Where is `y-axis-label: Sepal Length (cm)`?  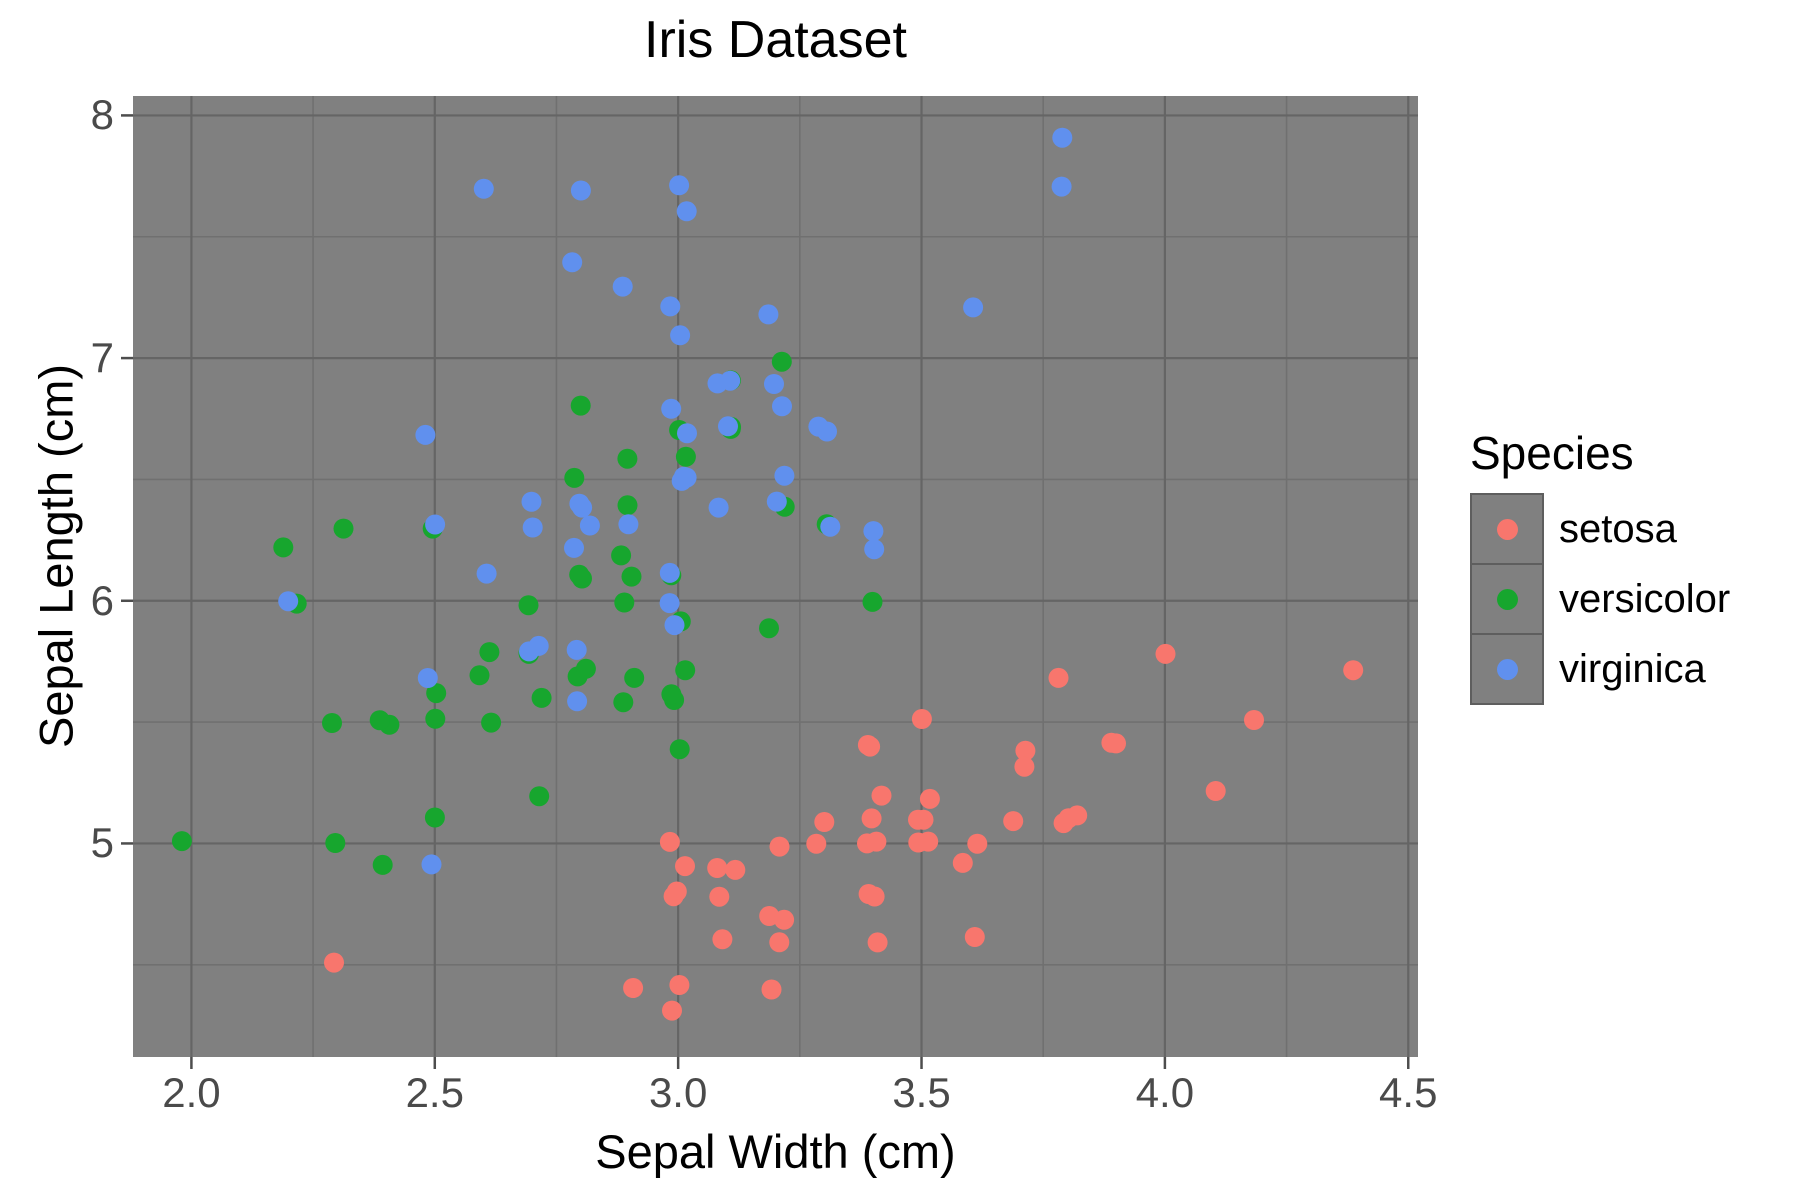
y-axis-label: Sepal Length (cm) is located at coordinates (56, 556).